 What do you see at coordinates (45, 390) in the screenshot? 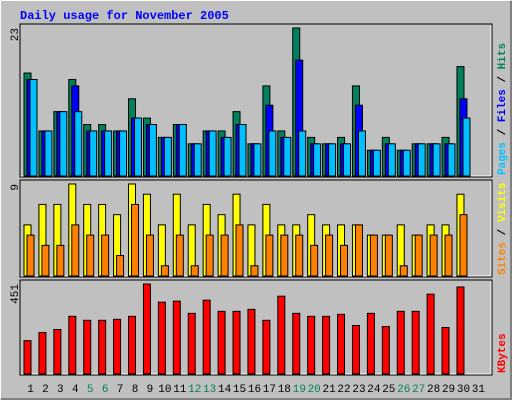
I see `x-tick-label: 2` at bounding box center [45, 390].